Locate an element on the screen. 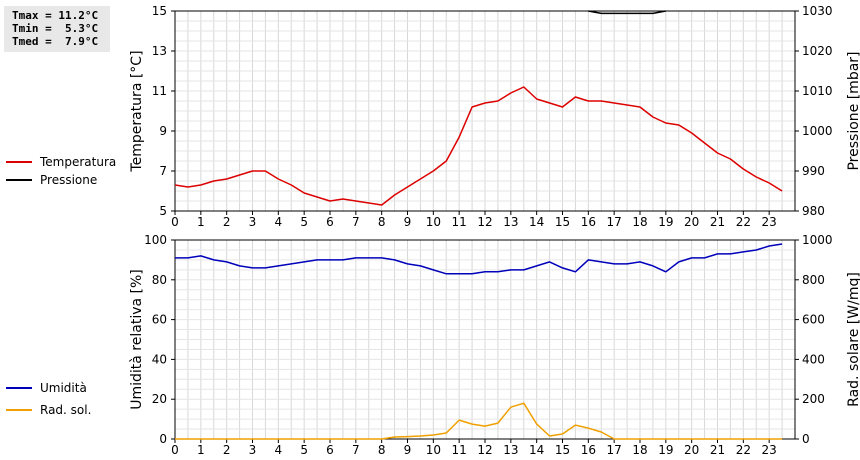  top-x-tick-label: 13 is located at coordinates (510, 222).